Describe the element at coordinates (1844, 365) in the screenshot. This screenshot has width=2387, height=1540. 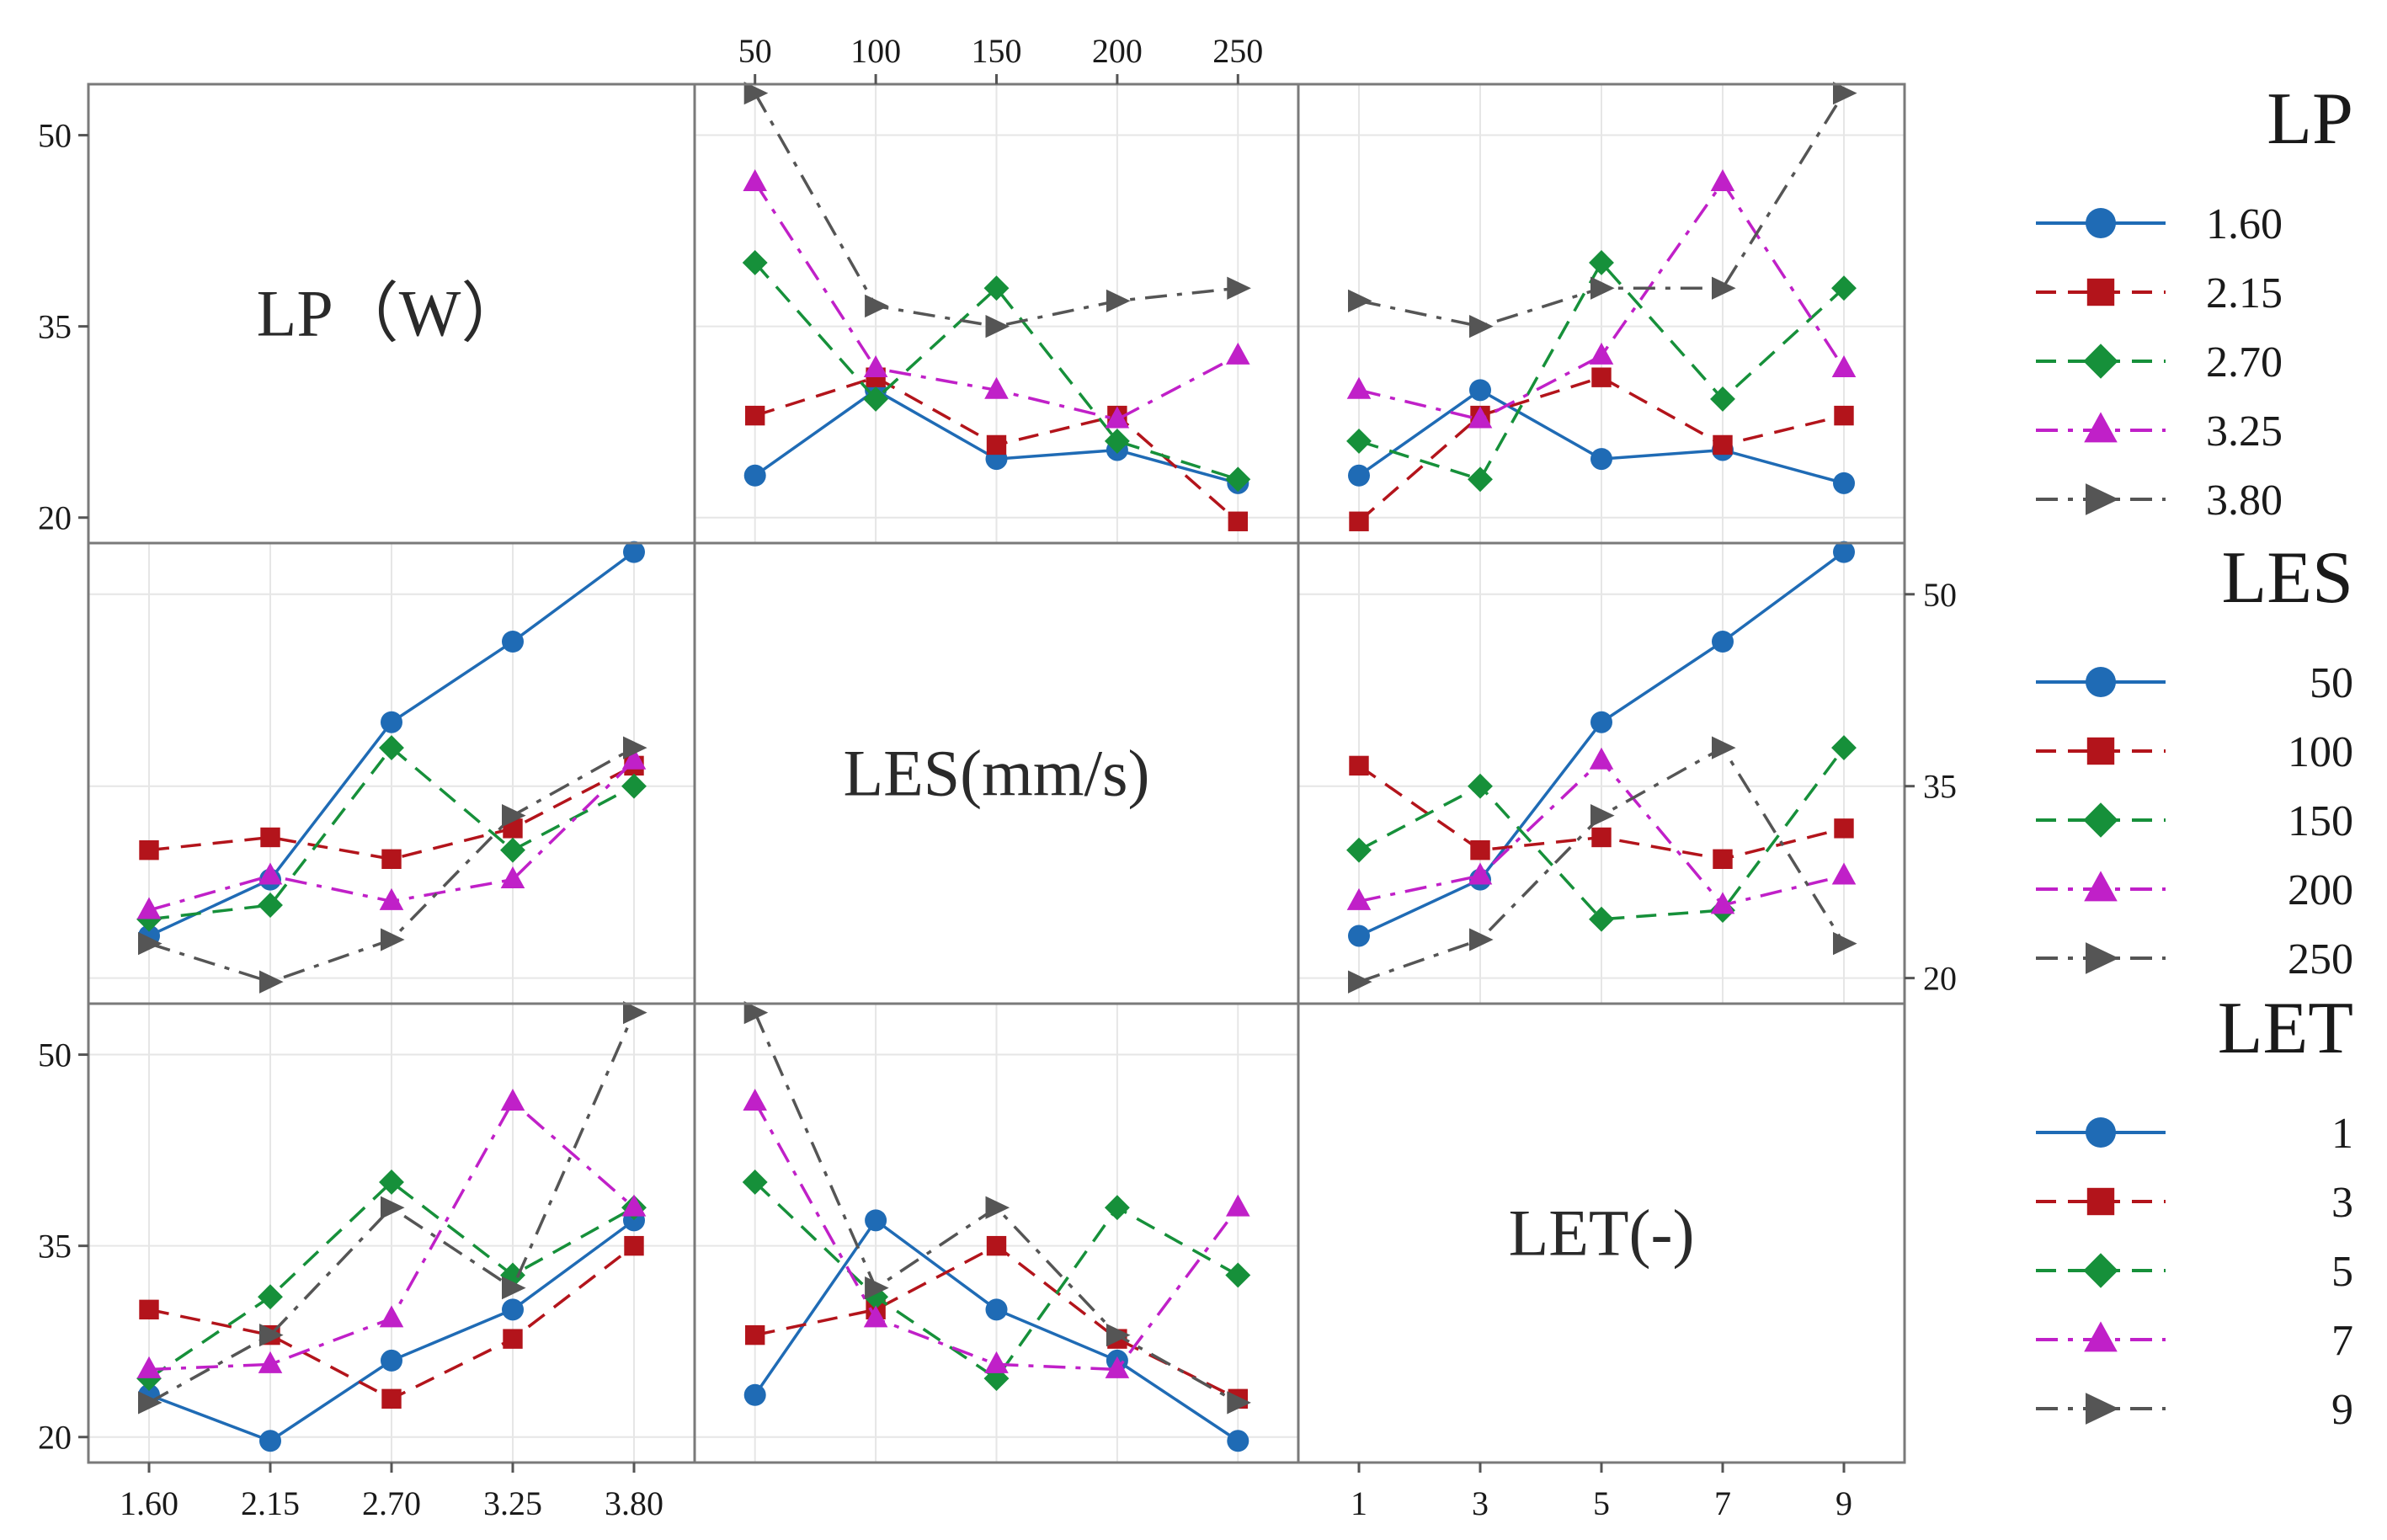
I see `data-point-lp-3.25-5` at that location.